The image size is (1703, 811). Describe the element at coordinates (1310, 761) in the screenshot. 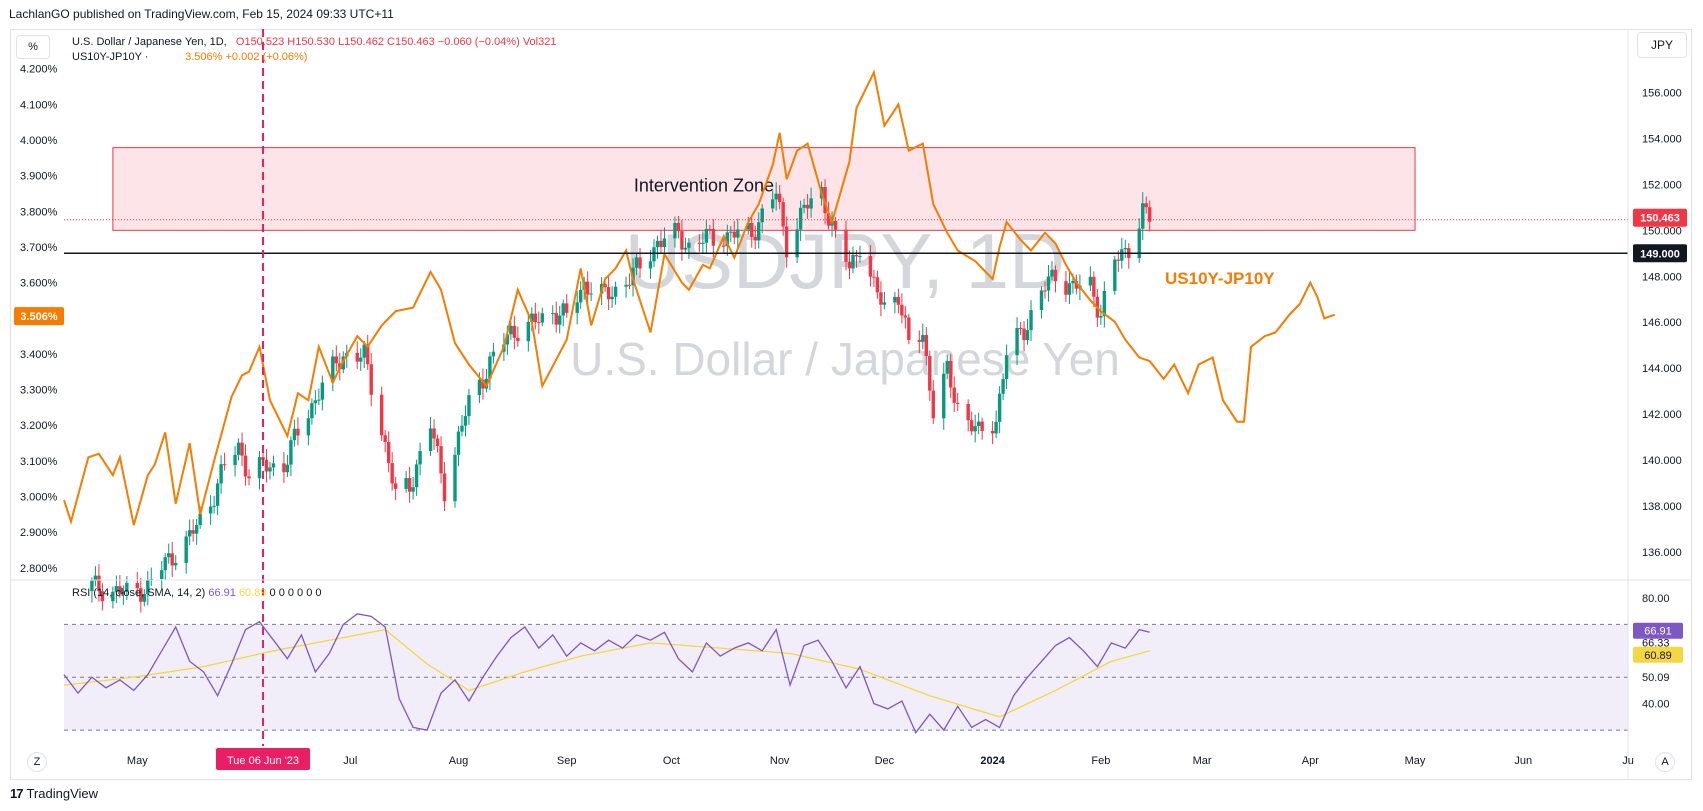

I see `time-tick-label: Apr` at that location.